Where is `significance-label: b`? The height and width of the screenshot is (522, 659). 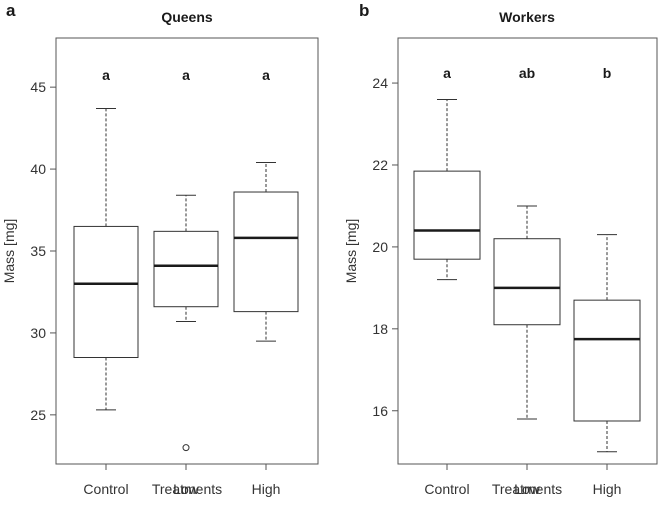 significance-label: b is located at coordinates (607, 73).